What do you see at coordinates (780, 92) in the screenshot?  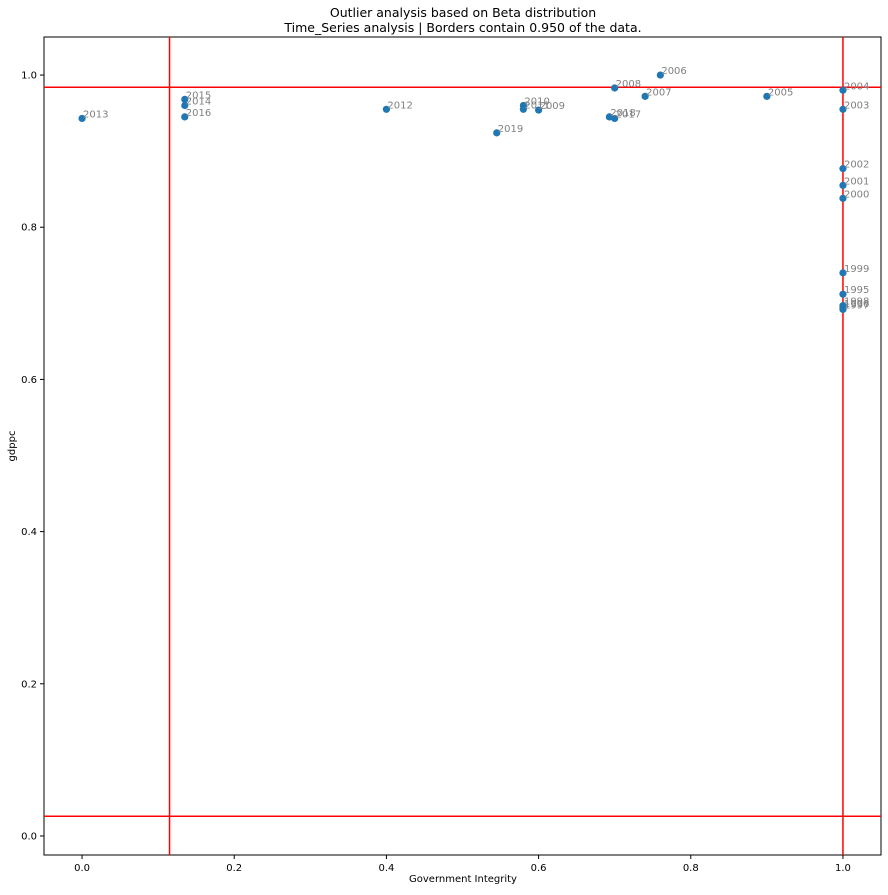 I see `point-label: 2005` at bounding box center [780, 92].